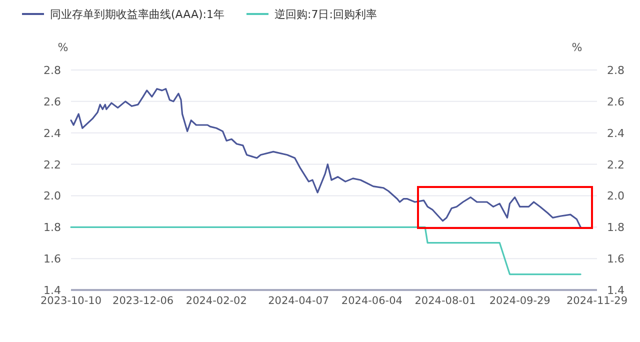 Image resolution: width=640 pixels, height=342 pixels. Describe the element at coordinates (519, 301) in the screenshot. I see `x-tick-label: 2024-09-29` at that location.